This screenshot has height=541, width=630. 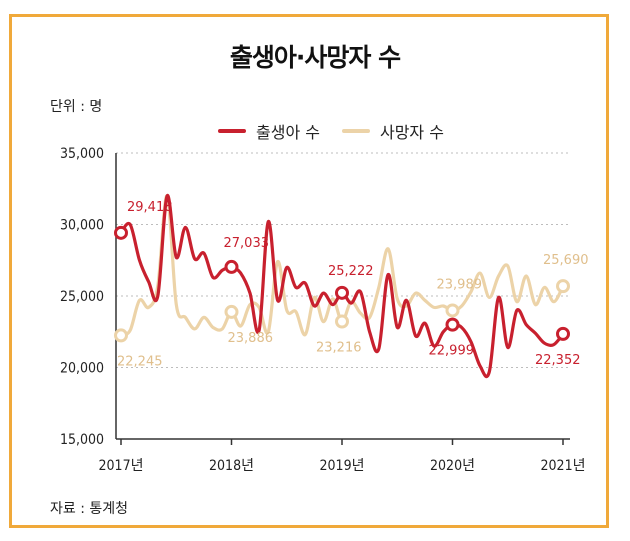 What do you see at coordinates (566, 260) in the screenshot?
I see `deaths-data-label: 25,690` at bounding box center [566, 260].